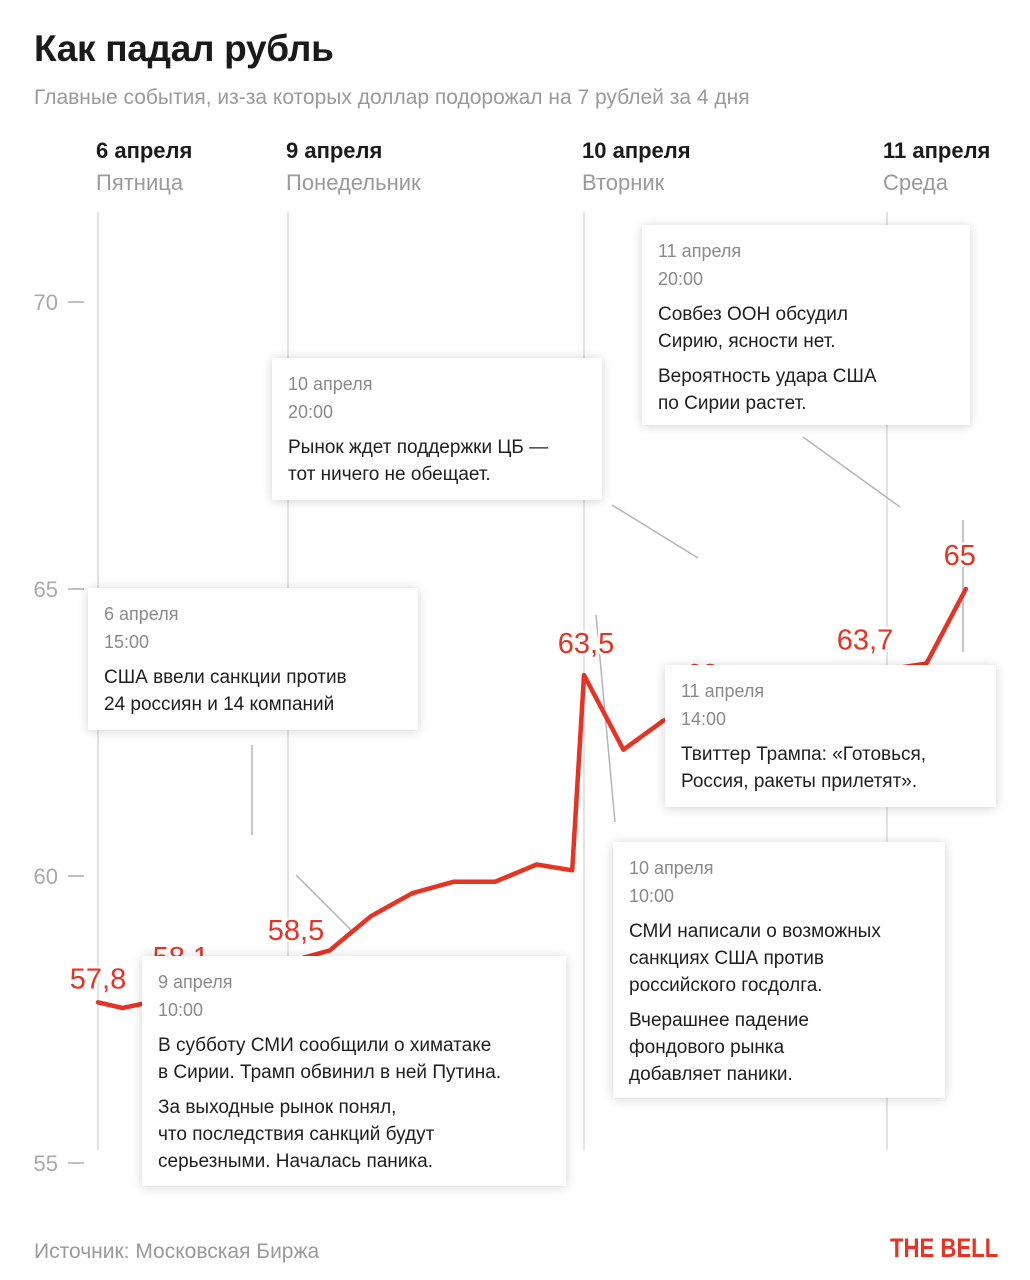 The height and width of the screenshot is (1280, 1030). Describe the element at coordinates (944, 1248) in the screenshot. I see `the-bell-logo: THE BELL` at that location.